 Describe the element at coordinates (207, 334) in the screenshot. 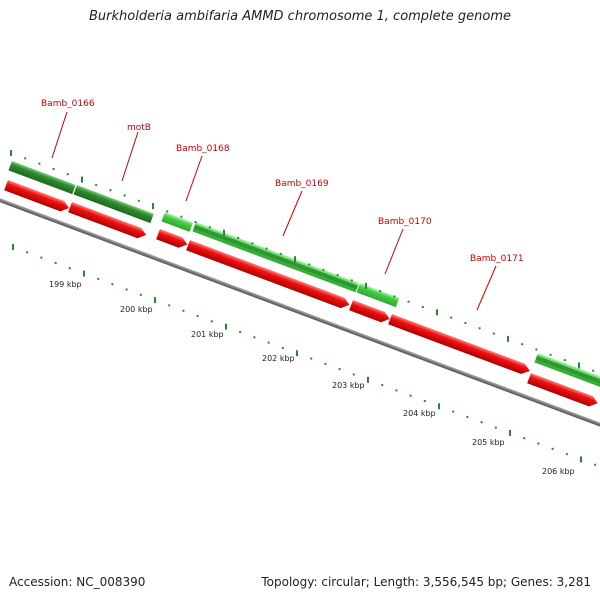

I see `kbp-label-201: 201 kbp` at that location.